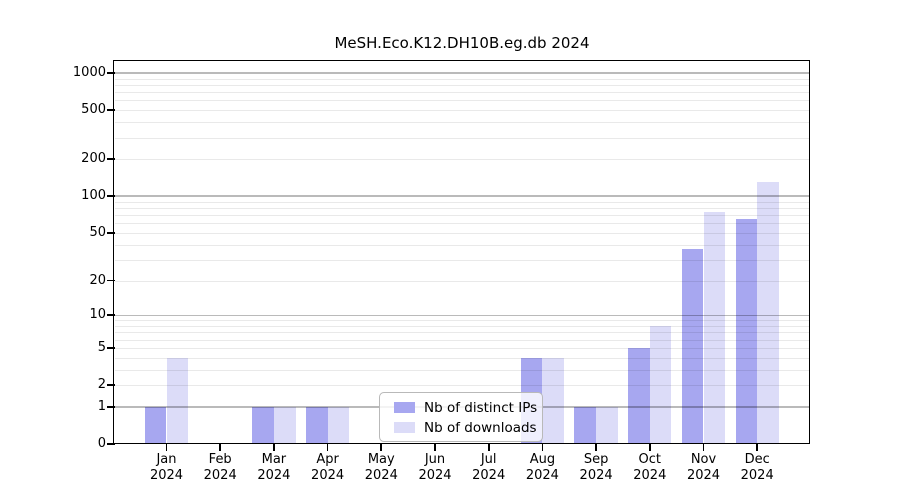  What do you see at coordinates (461, 417) in the screenshot?
I see `legend: Nb of distinct IPs Nb of downloads` at bounding box center [461, 417].